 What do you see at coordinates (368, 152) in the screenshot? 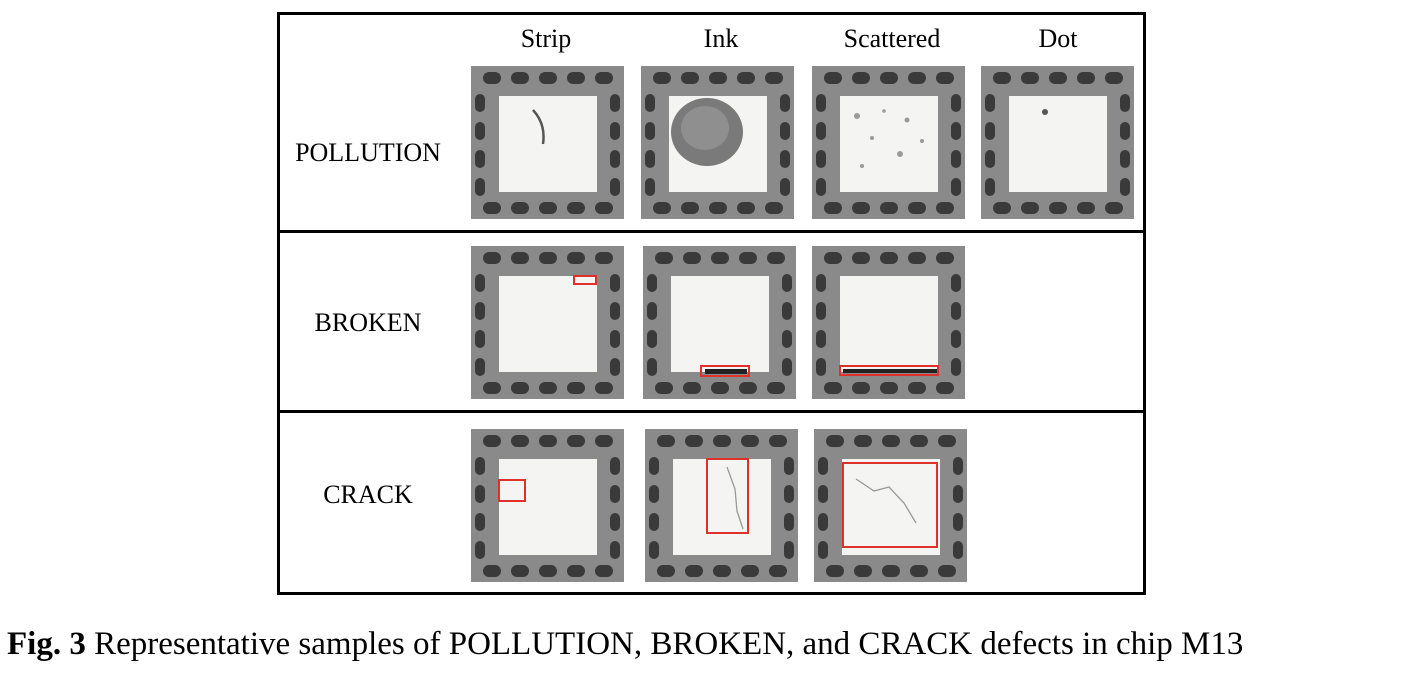
I see `row-label-pollution: POLLUTION` at bounding box center [368, 152].